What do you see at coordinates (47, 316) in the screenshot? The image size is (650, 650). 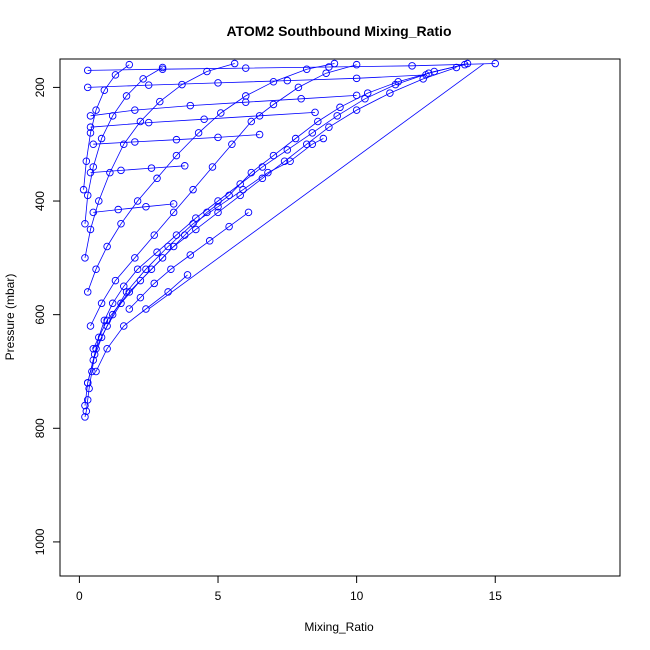 I see `y-axis: 200 400 600 800 1000` at bounding box center [47, 316].